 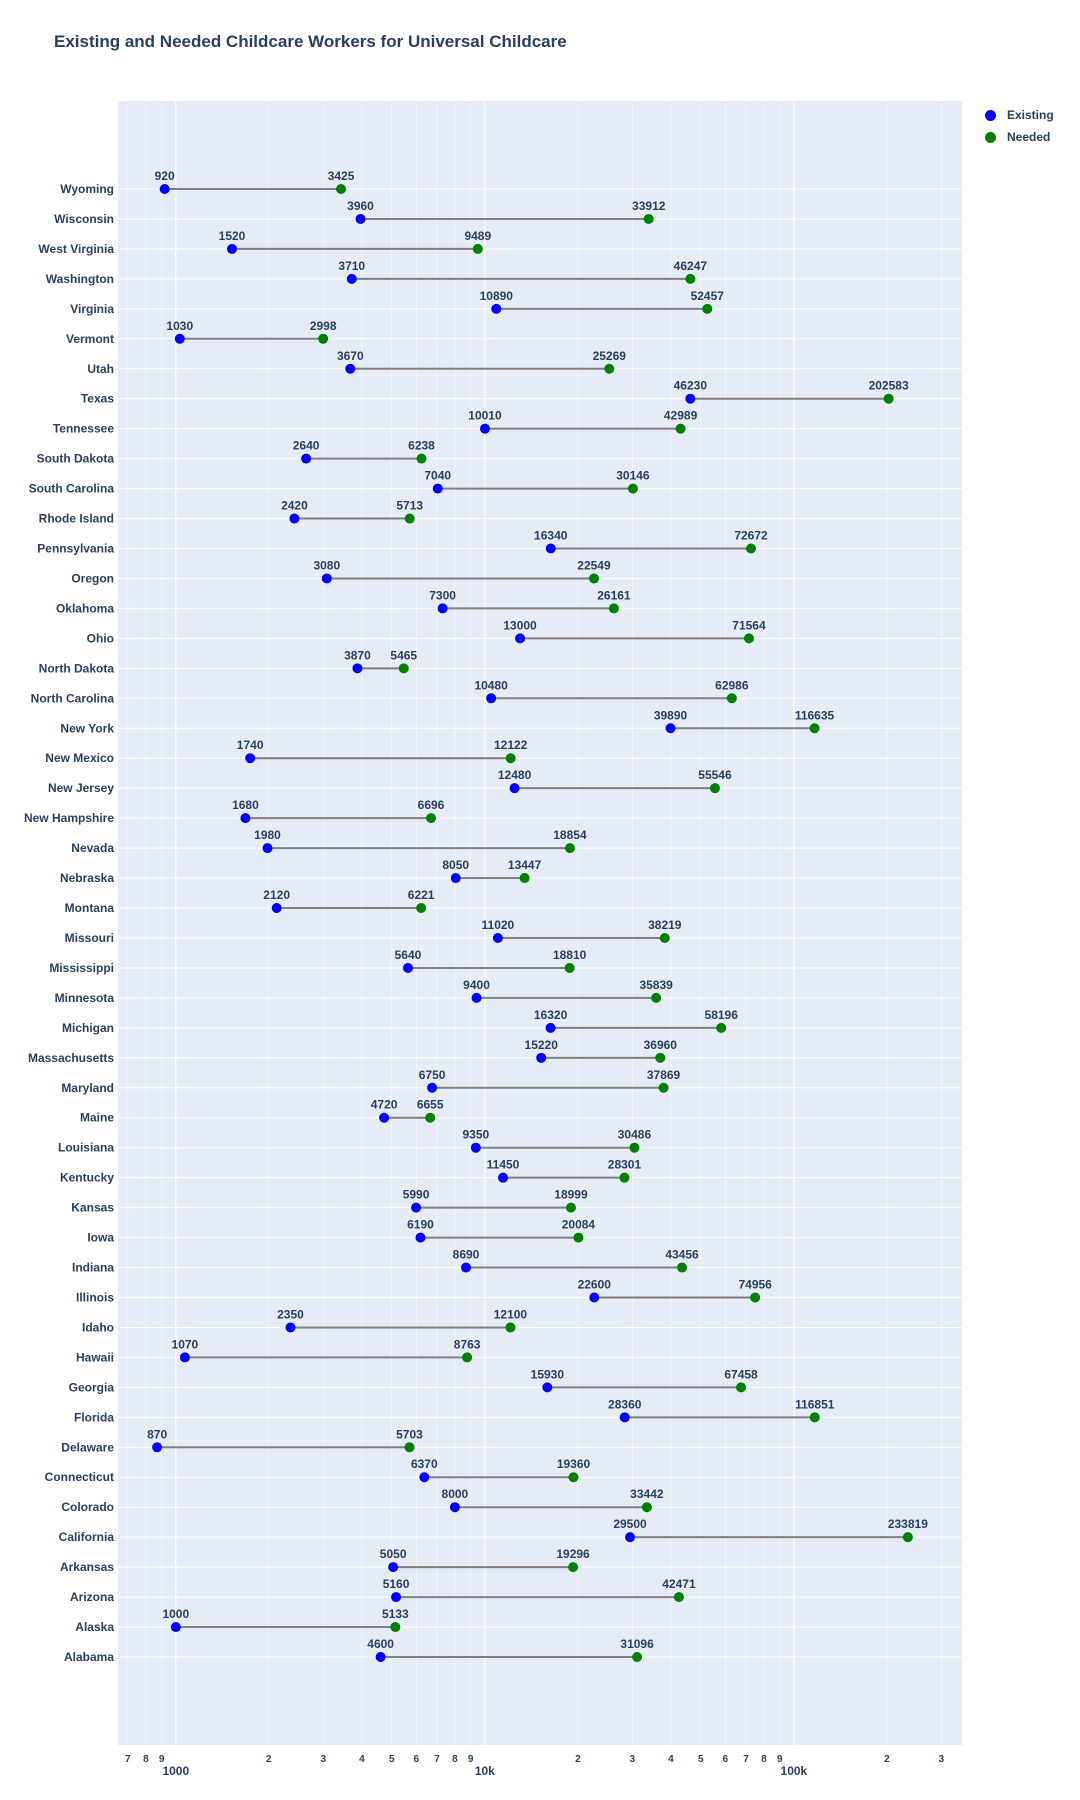 I want to click on legend-item-existing: Existing, so click(x=1019, y=115).